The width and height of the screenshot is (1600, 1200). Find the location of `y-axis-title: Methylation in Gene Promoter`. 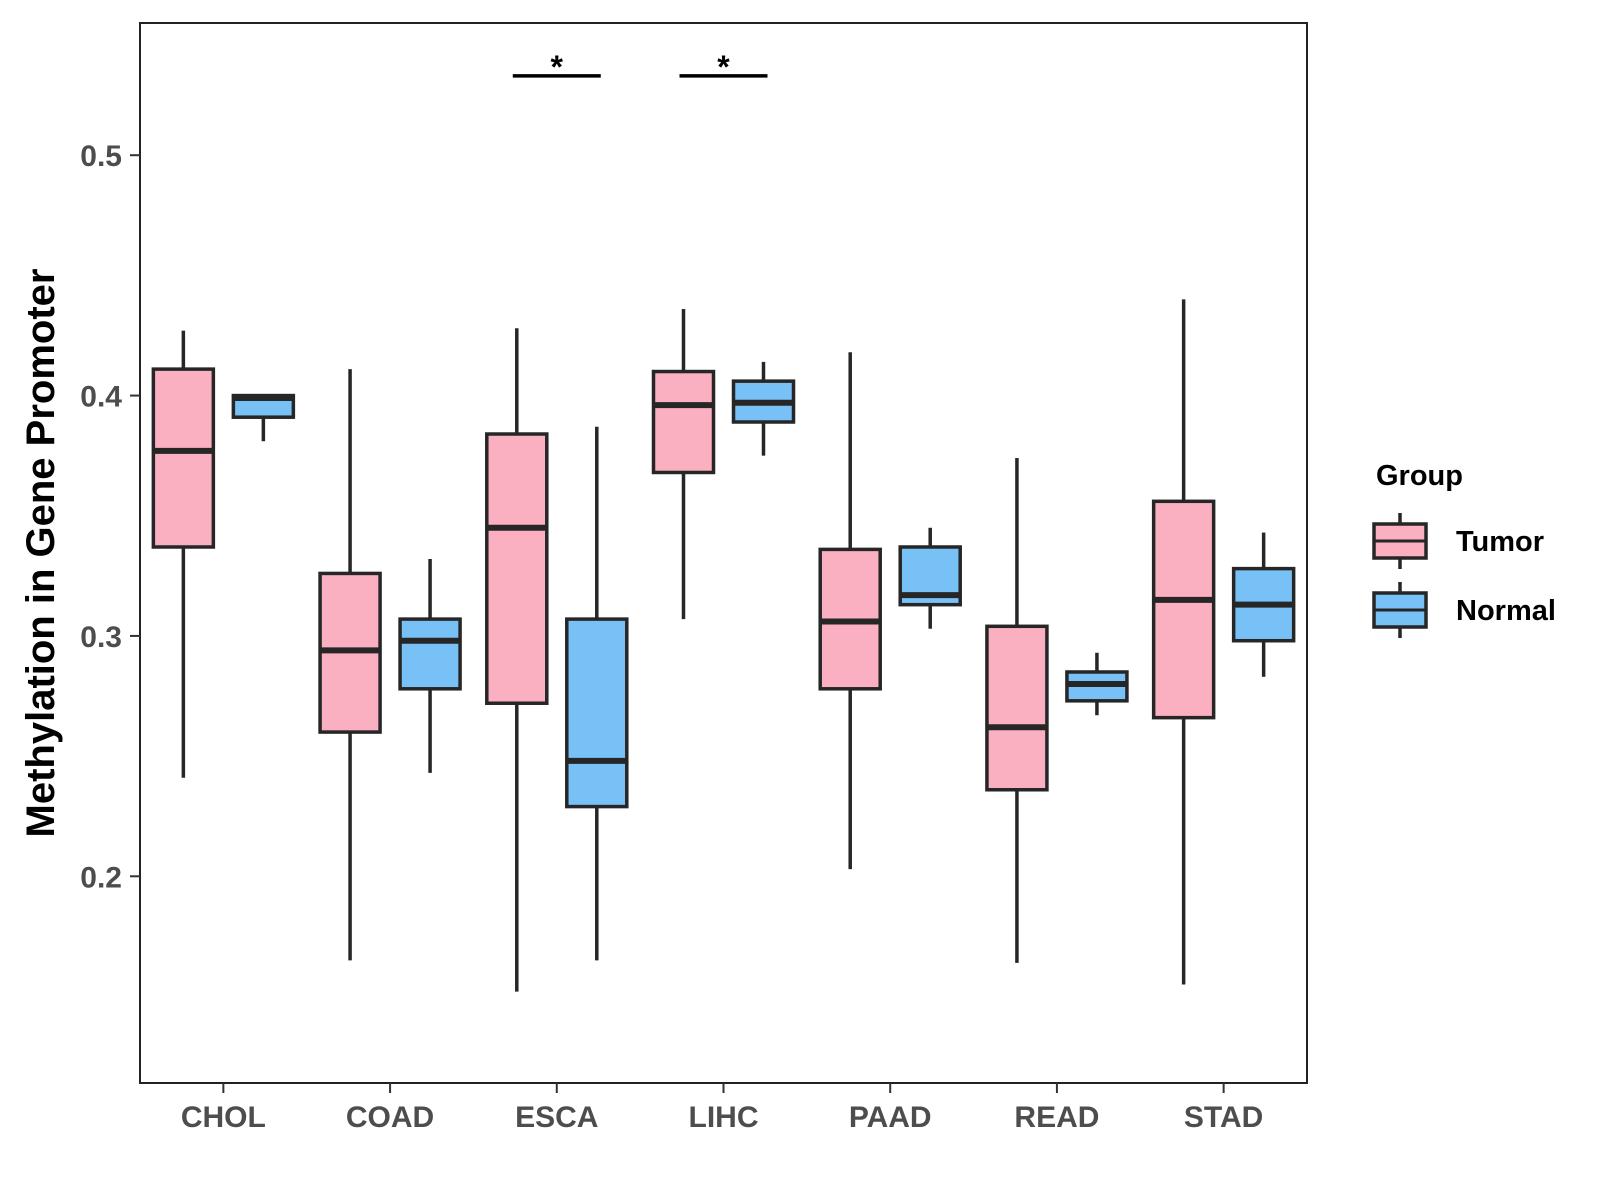

y-axis-title: Methylation in Gene Promoter is located at coordinates (41, 553).